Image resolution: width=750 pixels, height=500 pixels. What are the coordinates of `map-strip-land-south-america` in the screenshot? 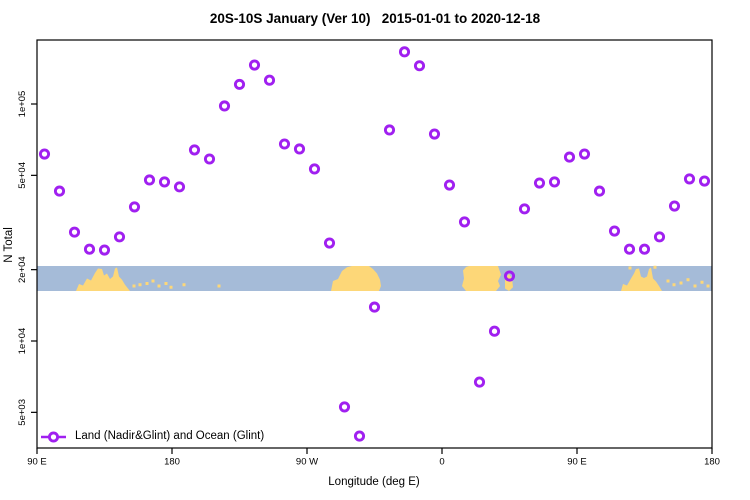 It's located at (356, 278).